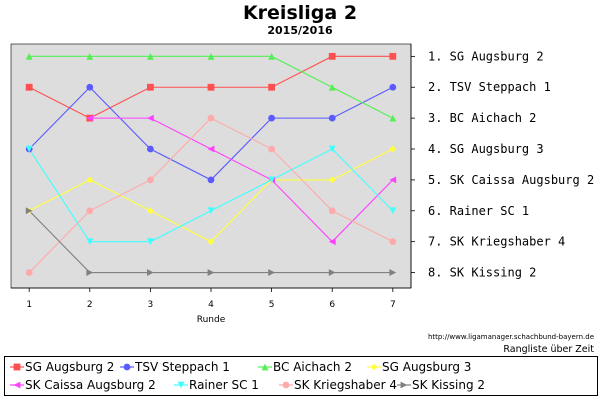 The width and height of the screenshot is (600, 400). I want to click on legend-label: SK Kissing 2, so click(449, 385).